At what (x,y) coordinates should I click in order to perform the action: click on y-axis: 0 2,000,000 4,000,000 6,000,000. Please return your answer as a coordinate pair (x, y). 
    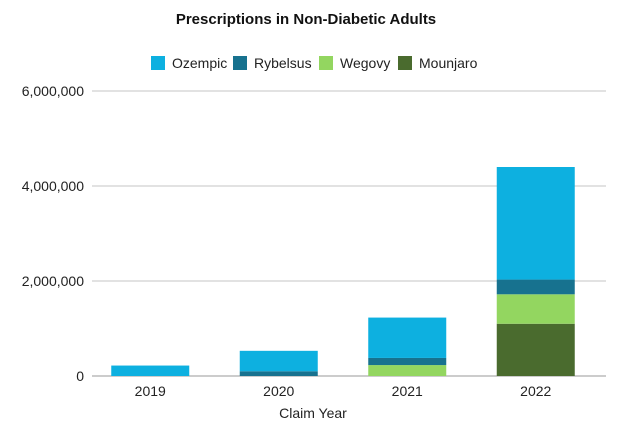
    Looking at the image, I should click on (53, 233).